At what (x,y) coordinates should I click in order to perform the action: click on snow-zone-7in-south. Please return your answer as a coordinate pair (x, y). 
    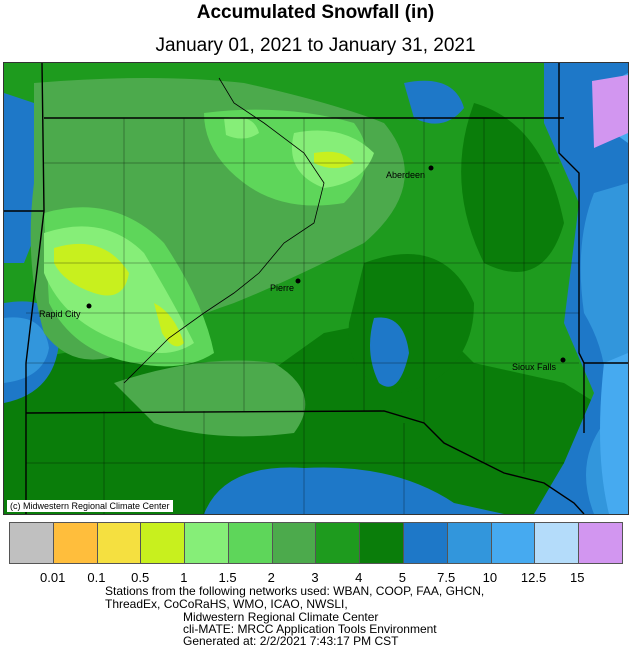
    Looking at the image, I should click on (354, 490).